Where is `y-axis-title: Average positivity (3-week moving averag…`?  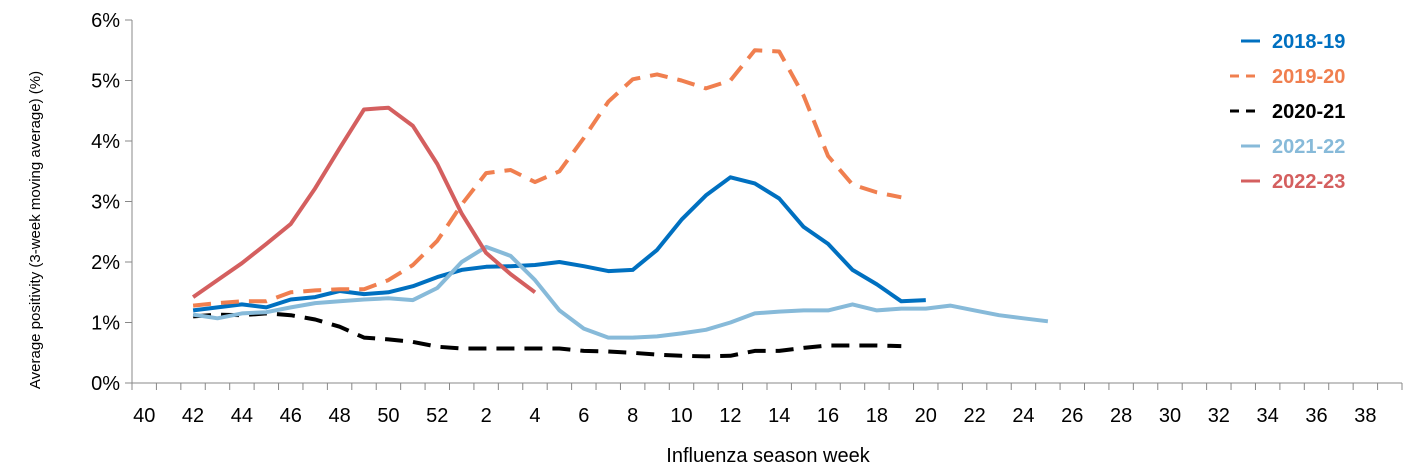
y-axis-title: Average positivity (3-week moving averag… is located at coordinates (35, 230).